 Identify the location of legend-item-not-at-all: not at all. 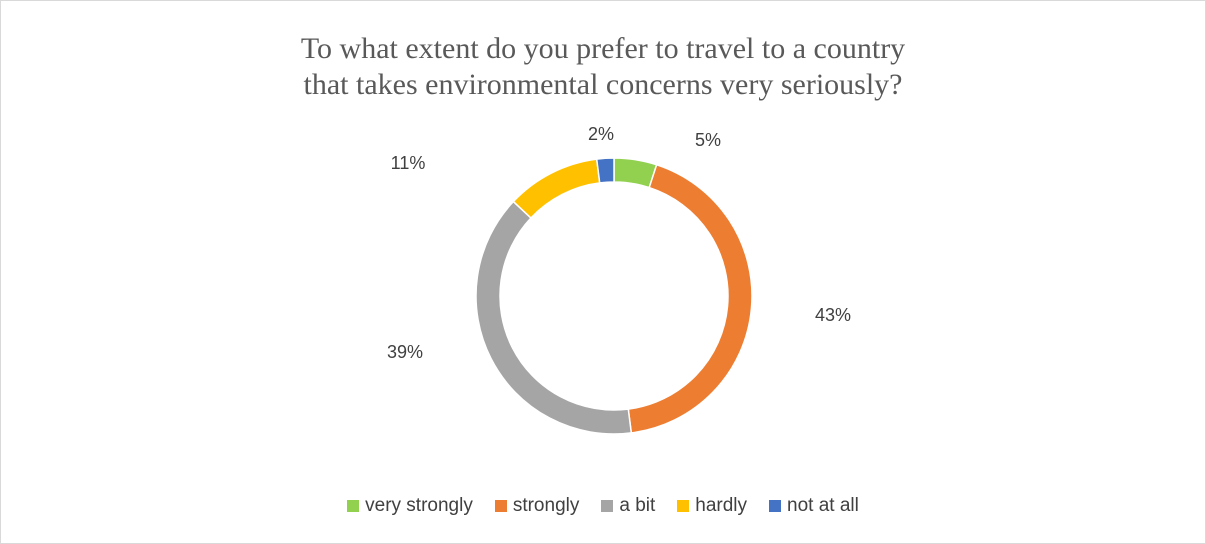
(814, 506).